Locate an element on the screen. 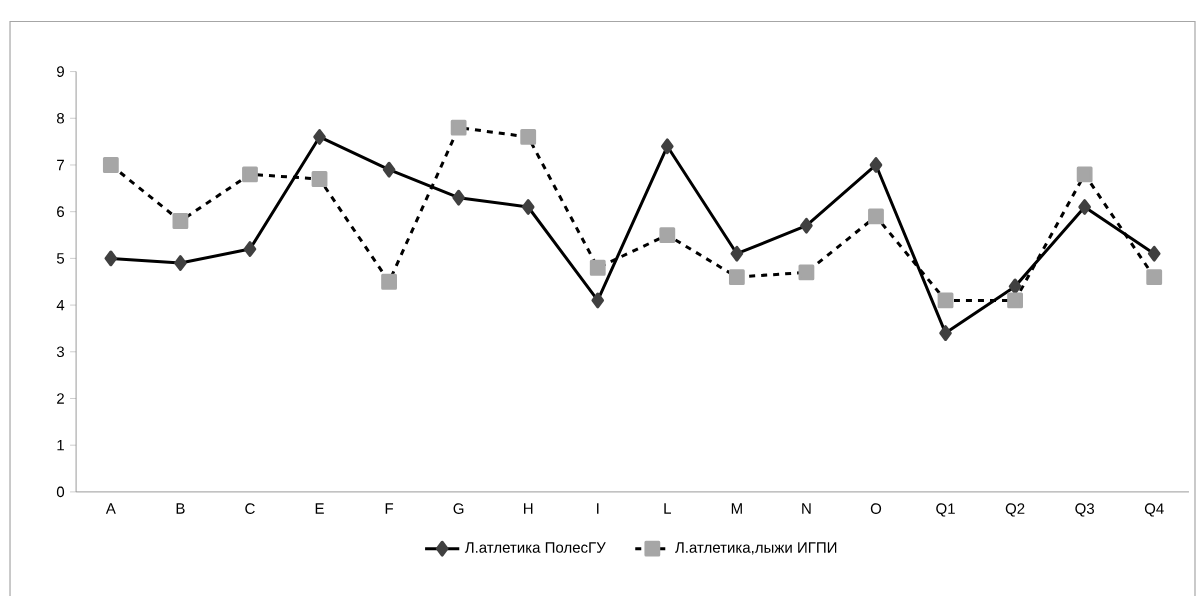  y-tick-label: 7 is located at coordinates (60, 165).